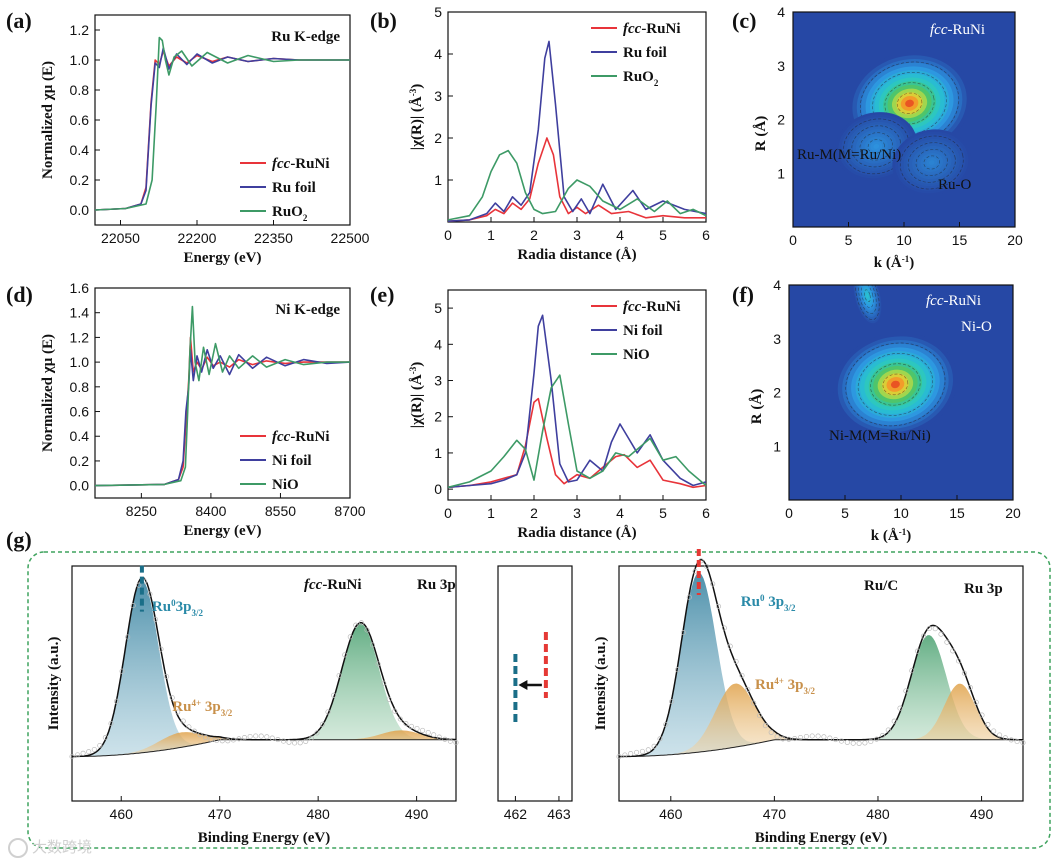 The image size is (1055, 866). I want to click on plot-frame-b, so click(577, 117).